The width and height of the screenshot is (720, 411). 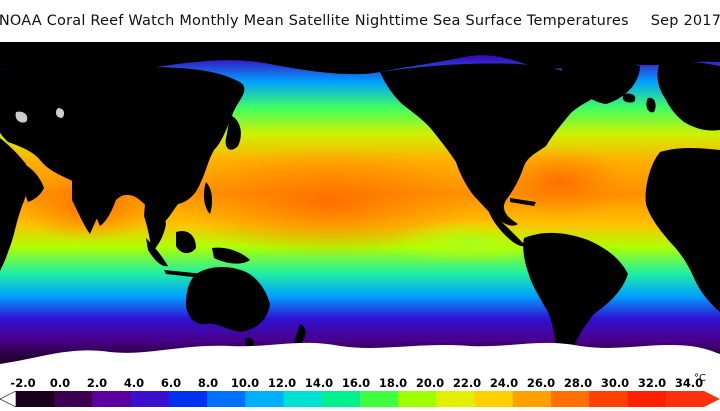 I want to click on europe, so click(x=688, y=96).